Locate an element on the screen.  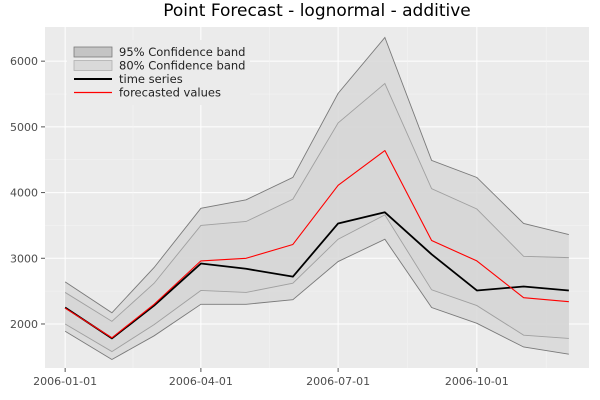
chart-title: Point Forecast - lognormal - additive is located at coordinates (317, 11).